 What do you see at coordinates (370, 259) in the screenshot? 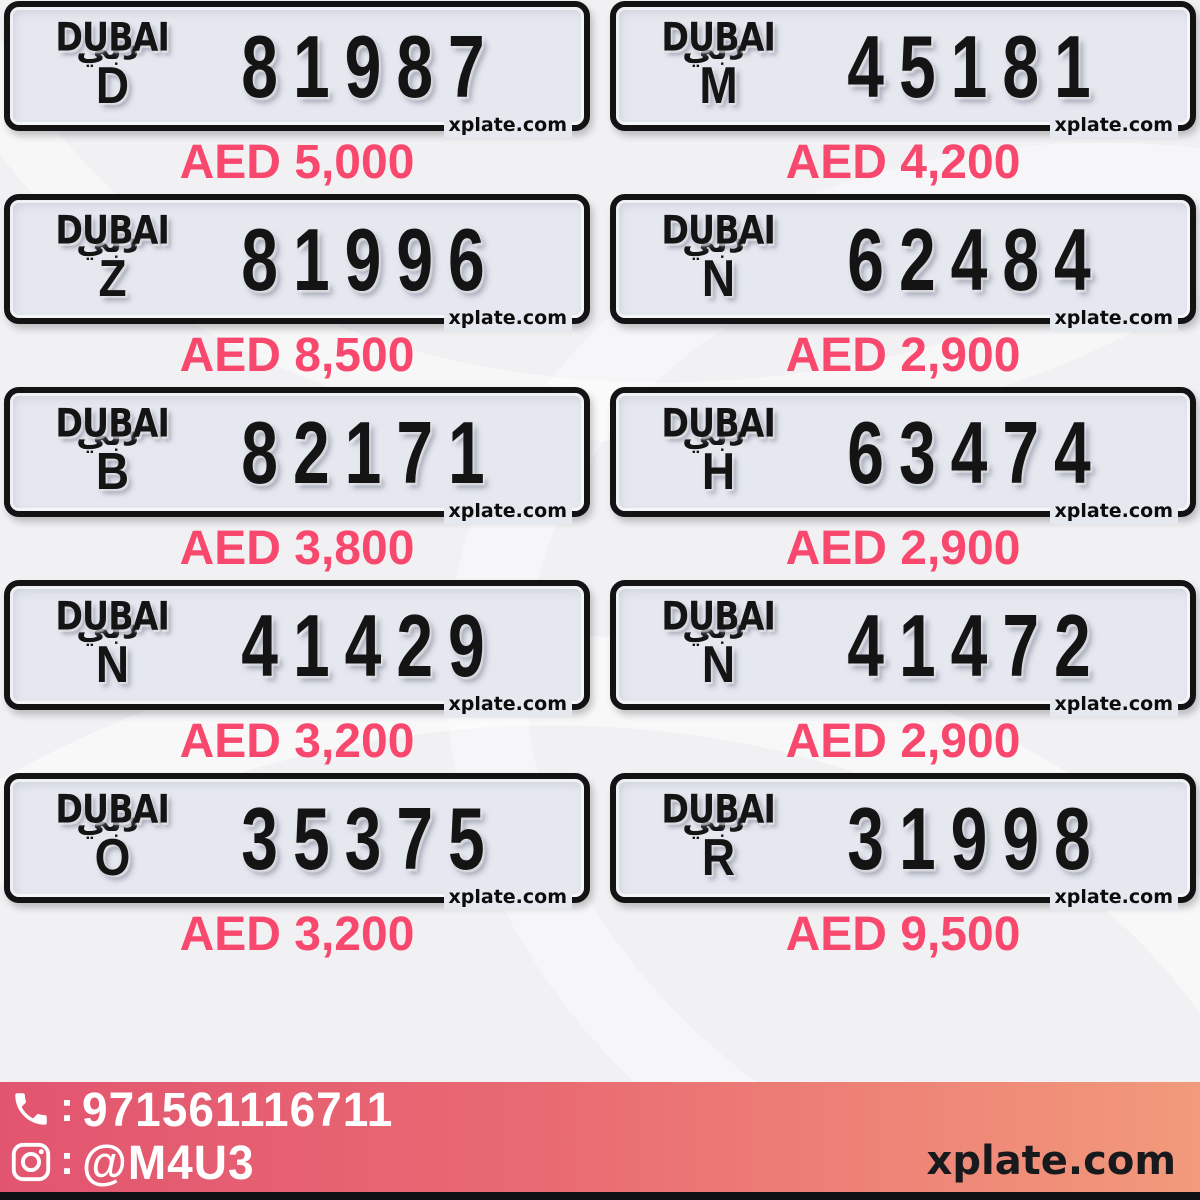
I see `plate-number: 81996` at bounding box center [370, 259].